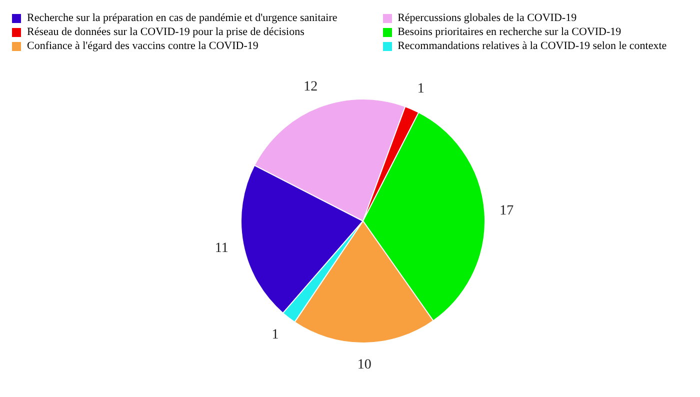 This screenshot has width=700, height=397. I want to click on data-label: 11, so click(221, 248).